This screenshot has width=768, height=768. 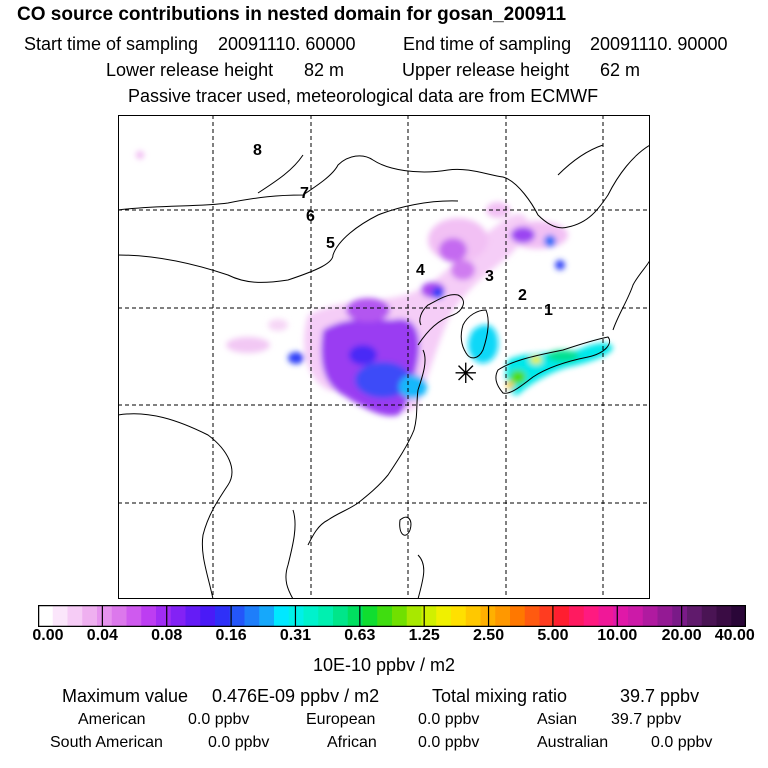 I want to click on colorbar-tick-label: 2.50, so click(x=488, y=635).